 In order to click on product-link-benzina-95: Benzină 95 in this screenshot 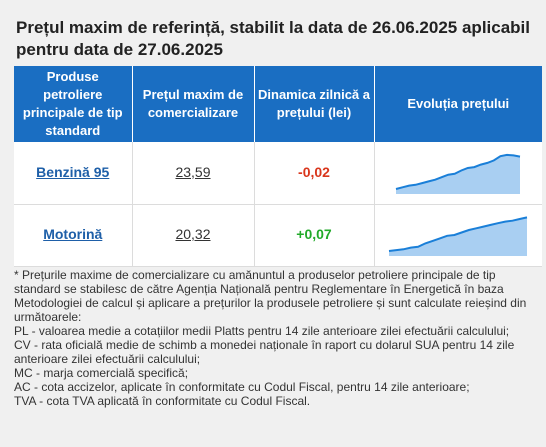, I will do `click(73, 171)`.